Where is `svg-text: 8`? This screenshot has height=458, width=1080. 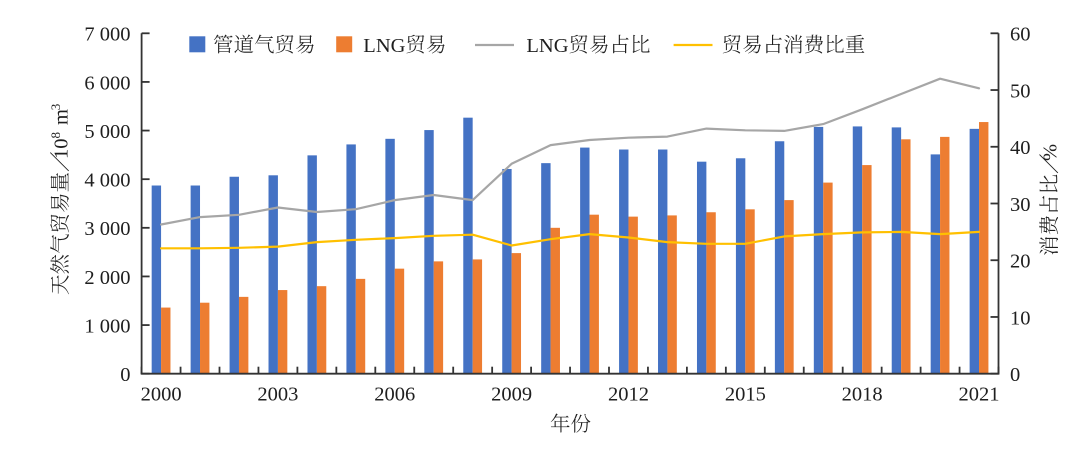
svg-text: 8 is located at coordinates (55, 135).